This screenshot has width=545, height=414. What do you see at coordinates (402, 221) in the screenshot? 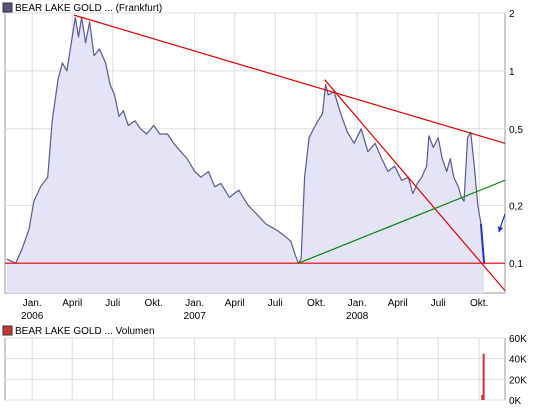
I see `green-trend-line` at bounding box center [402, 221].